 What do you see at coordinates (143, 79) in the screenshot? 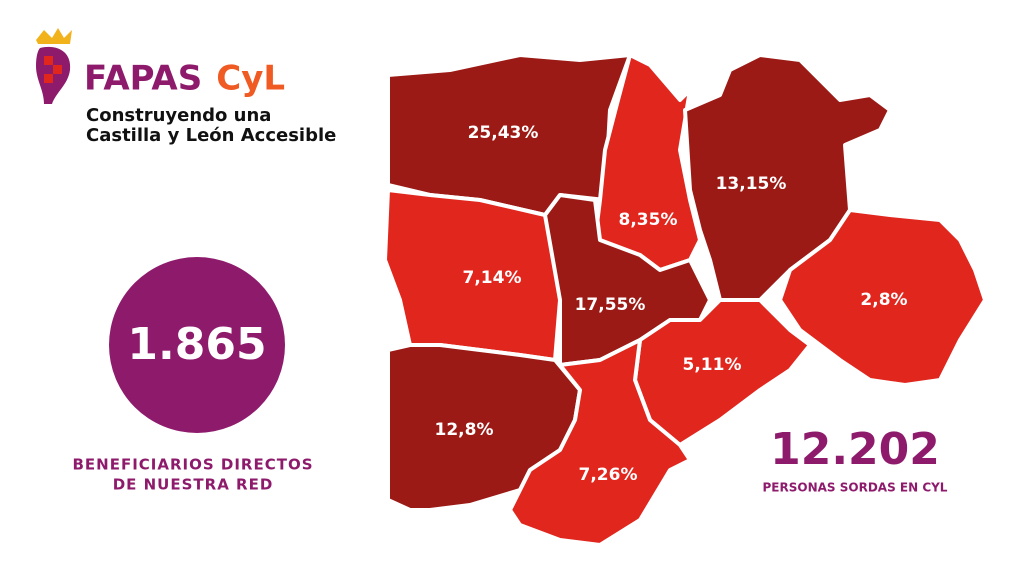
I see `brand-main: FAPAS` at bounding box center [143, 79].